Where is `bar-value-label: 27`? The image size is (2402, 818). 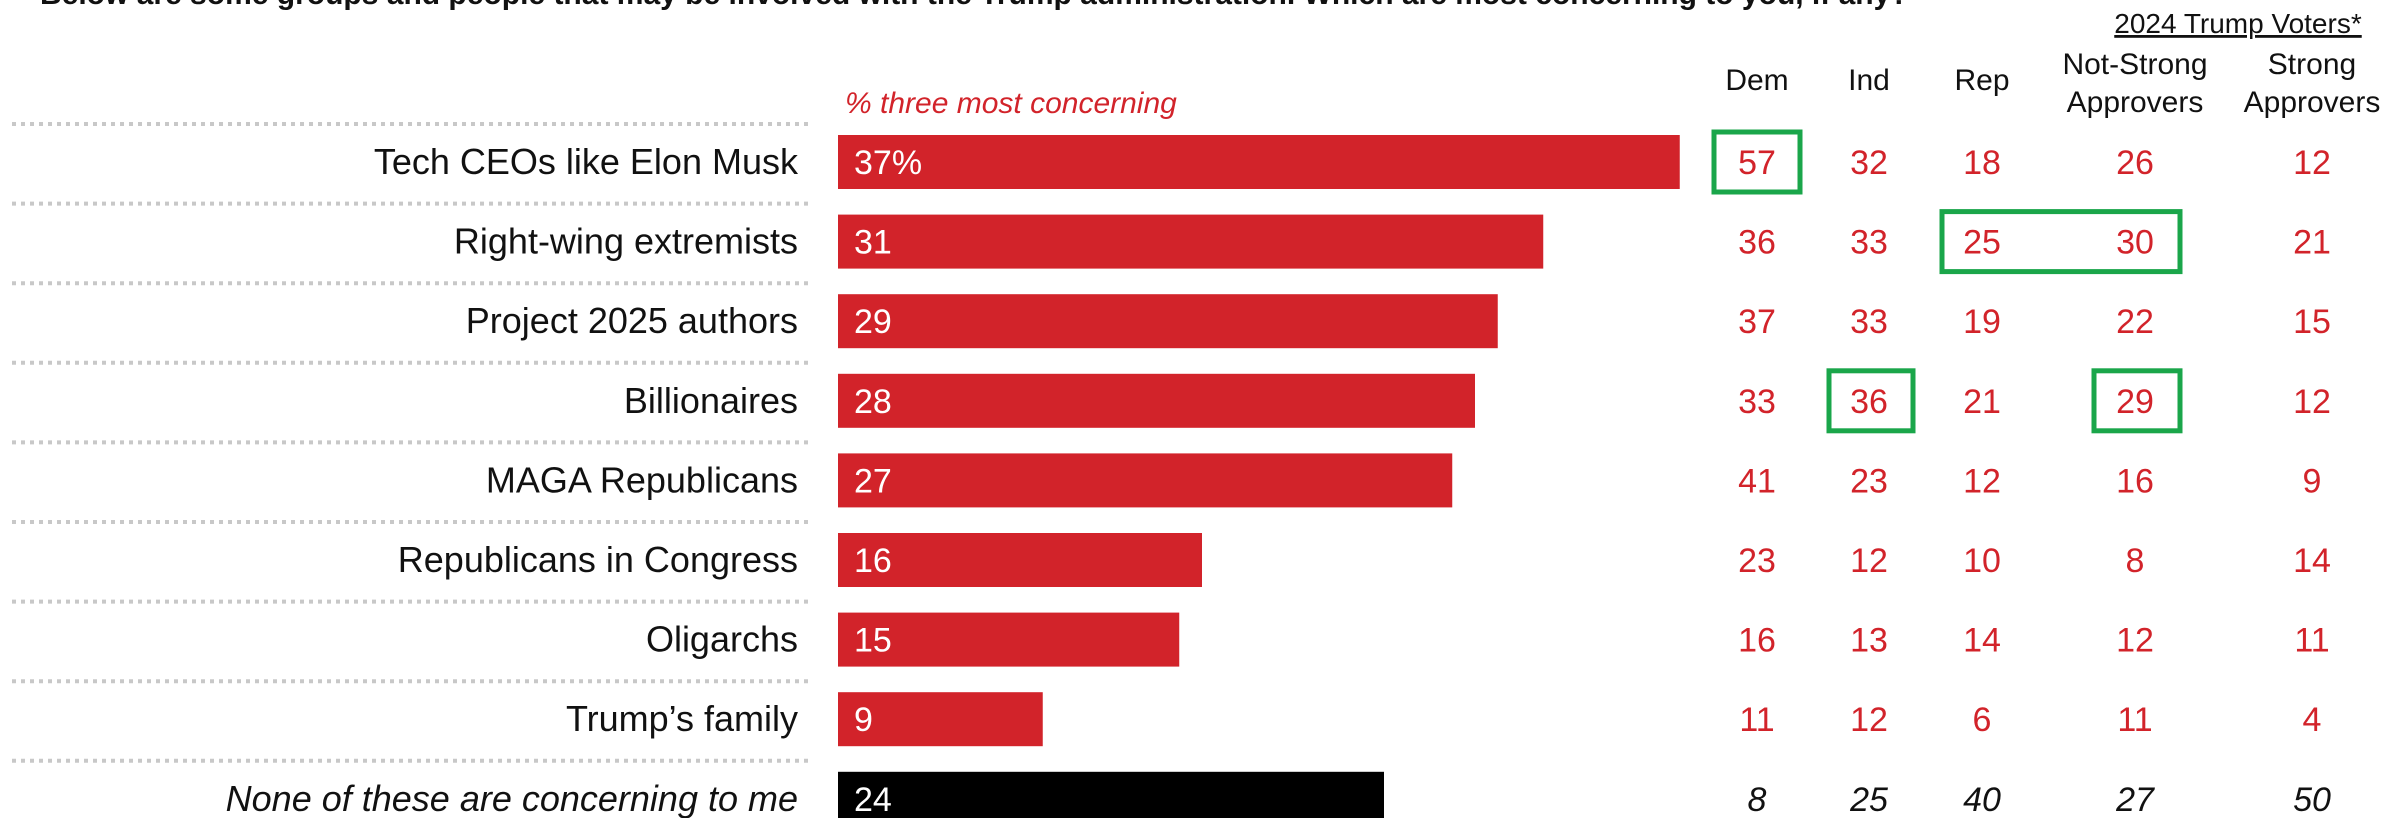 bar-value-label: 27 is located at coordinates (873, 481).